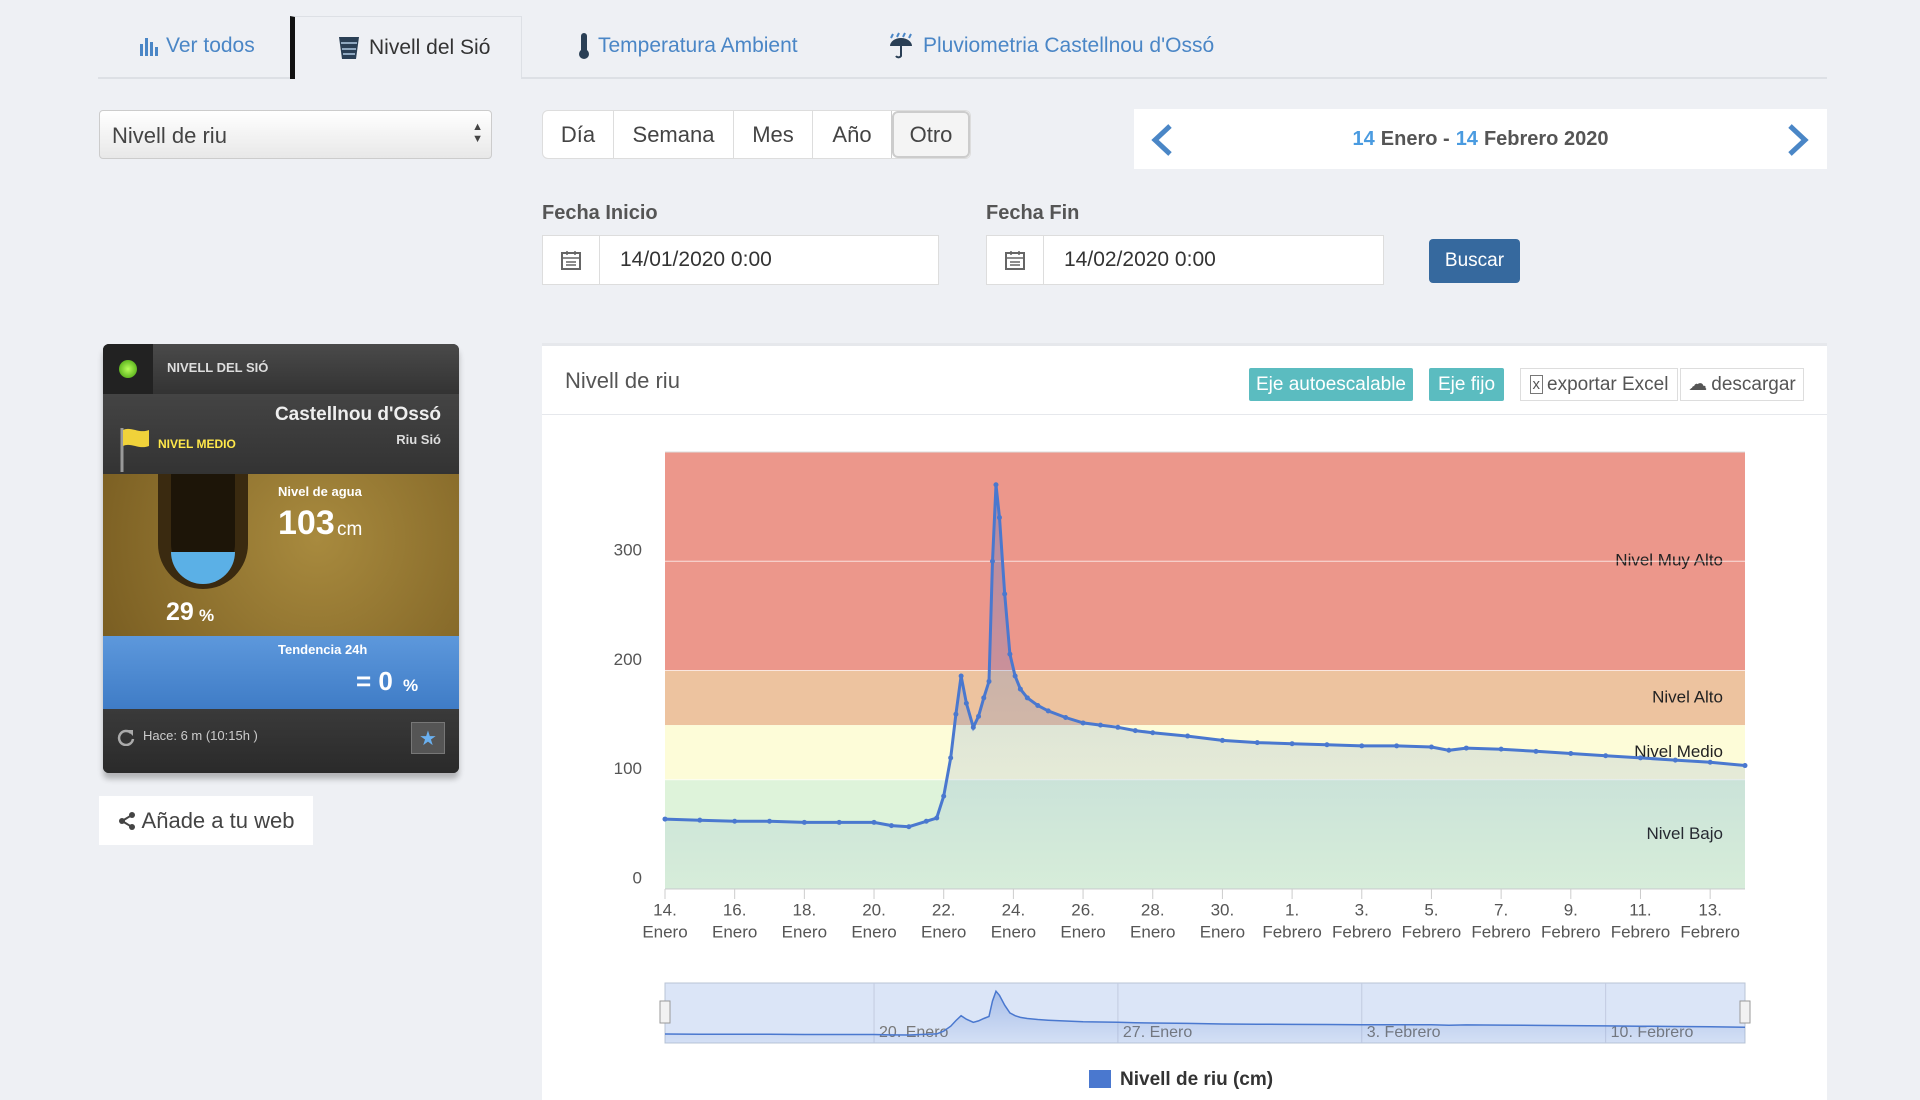  I want to click on export-button: x exportar Excel, so click(1599, 384).